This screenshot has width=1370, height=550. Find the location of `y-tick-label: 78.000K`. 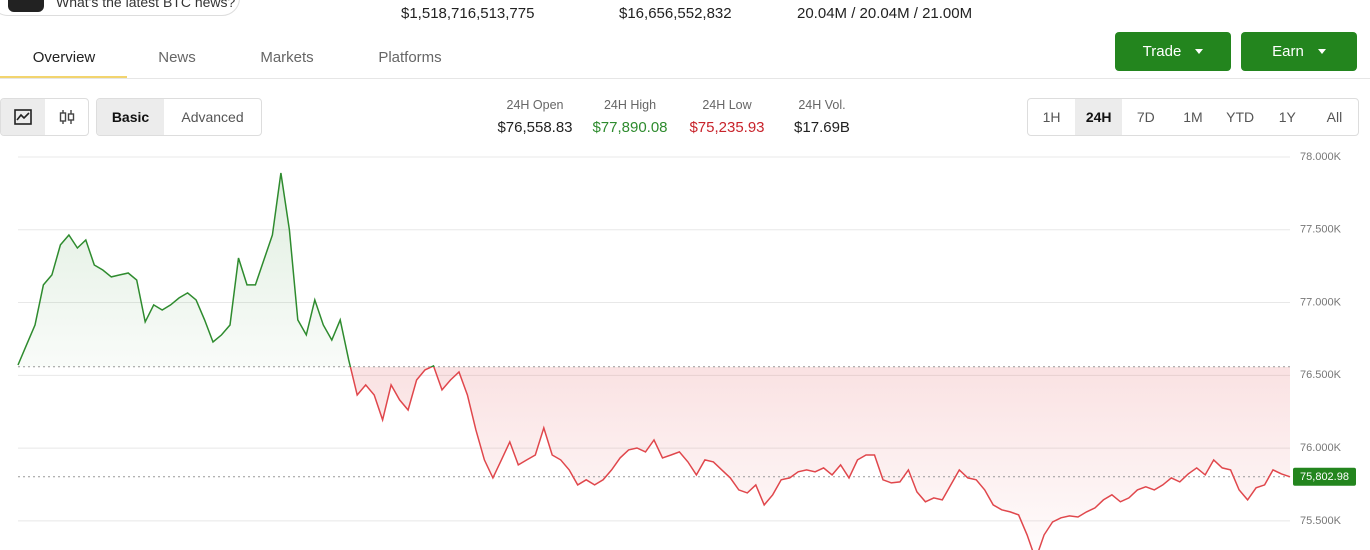

y-tick-label: 78.000K is located at coordinates (1321, 157).